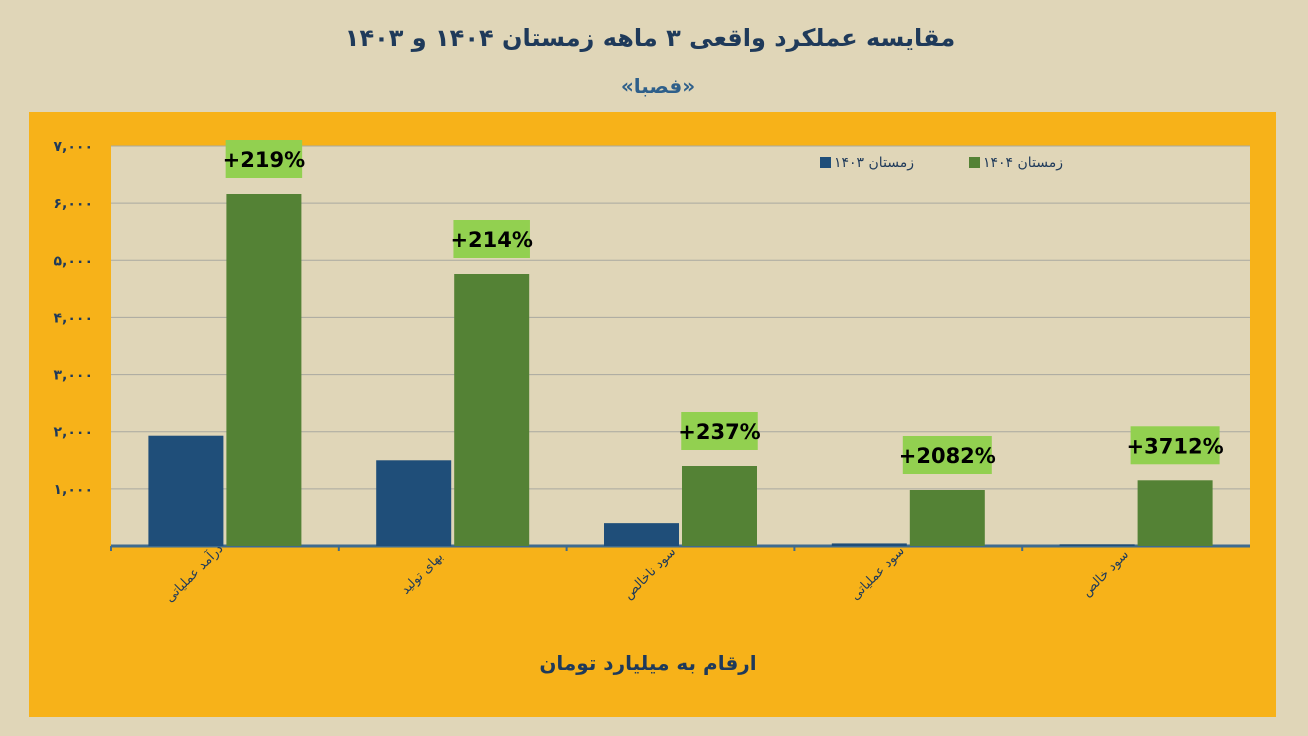 The image size is (1308, 736). Describe the element at coordinates (74, 433) in the screenshot. I see `y-tick-label: ۲,۰۰۰` at that location.